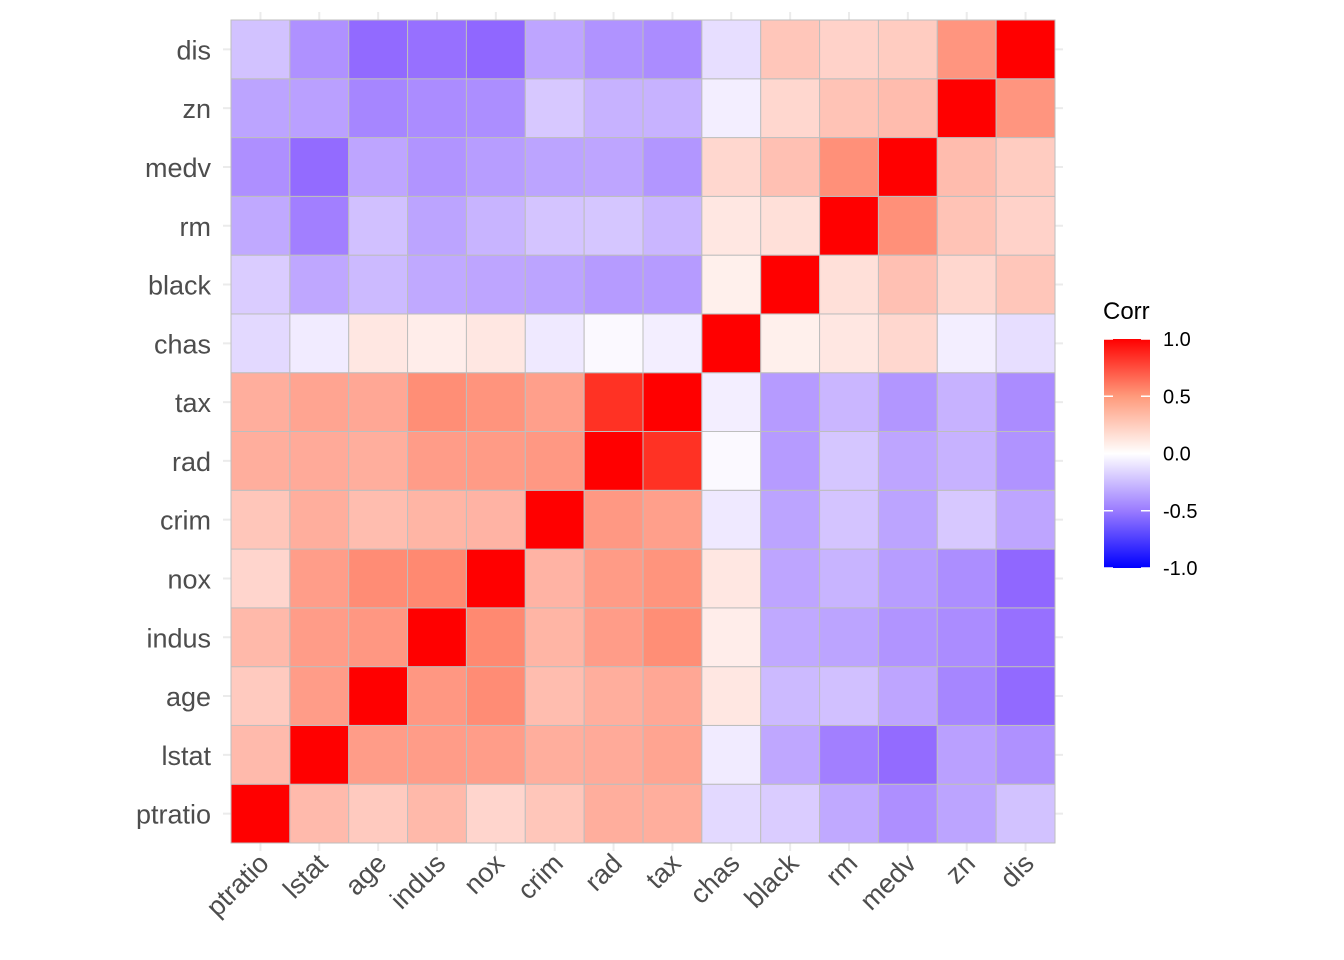  I want to click on heatmap-cell-dis-rad, so click(613, 49).